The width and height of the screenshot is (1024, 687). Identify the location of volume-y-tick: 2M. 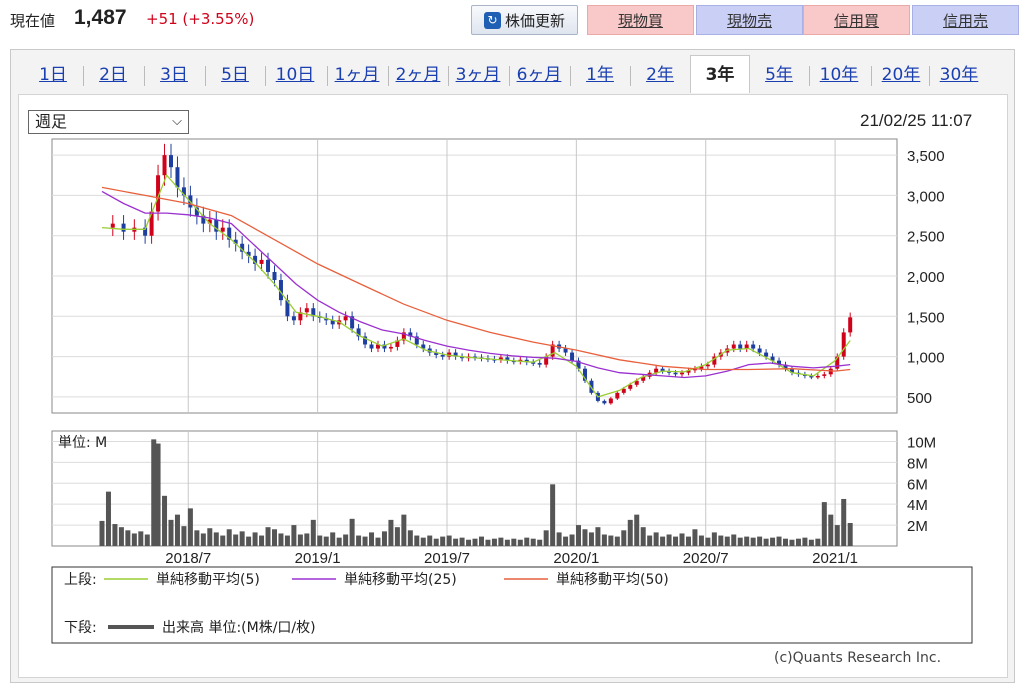
(917, 526).